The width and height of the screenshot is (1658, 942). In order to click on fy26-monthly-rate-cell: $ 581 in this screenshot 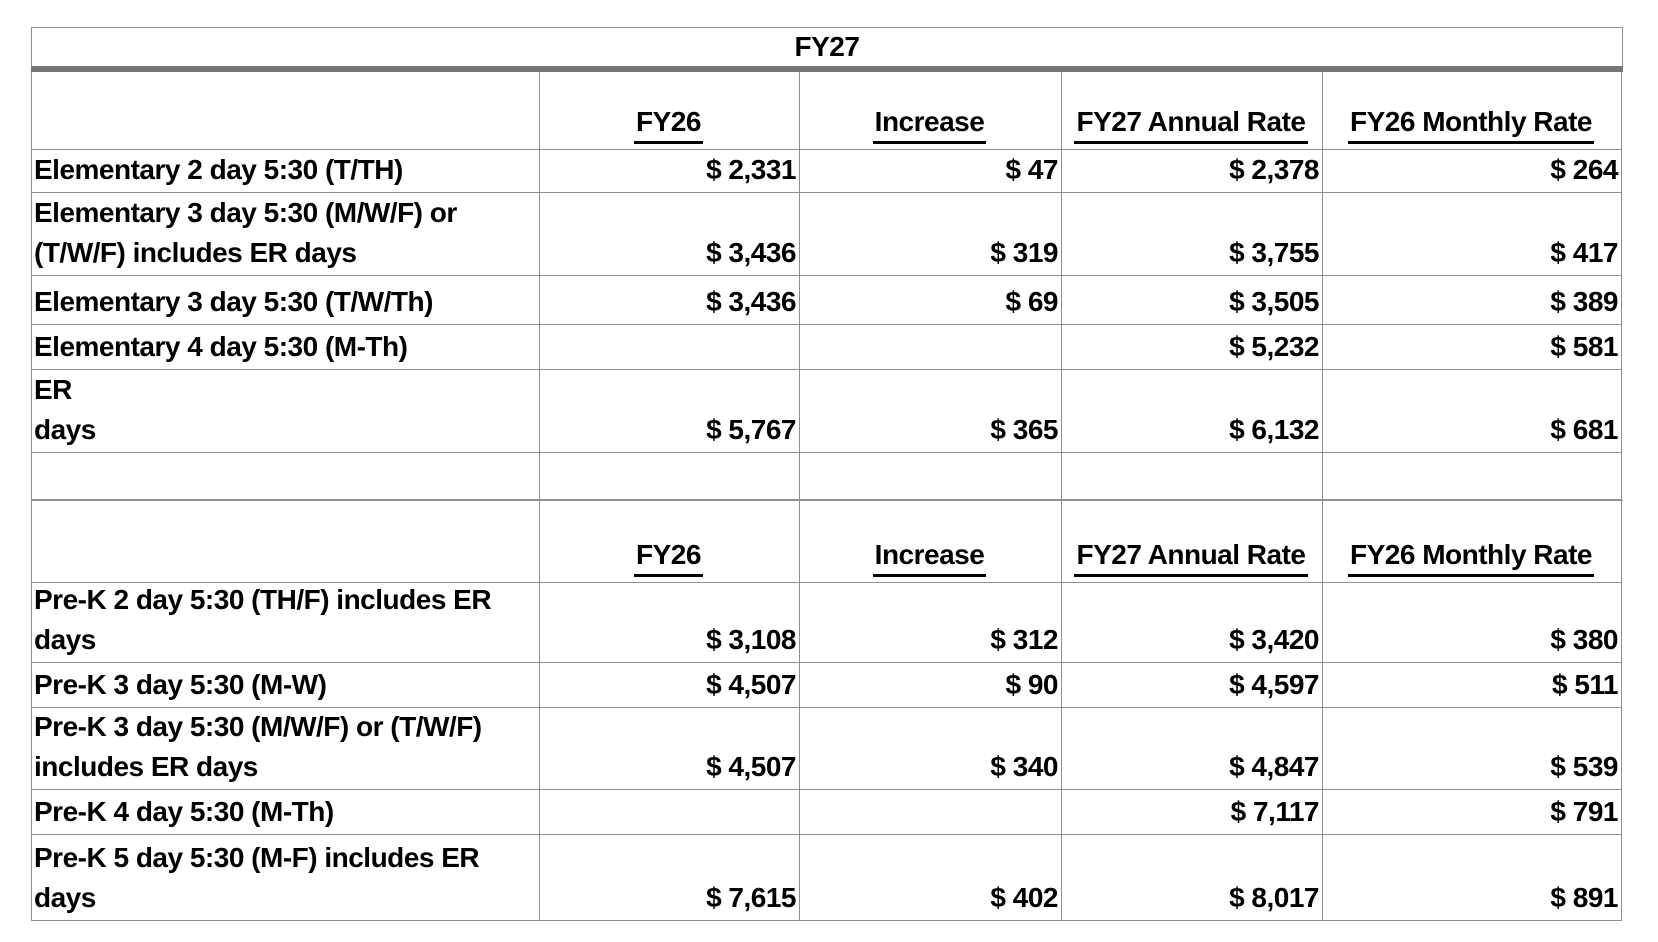, I will do `click(1472, 347)`.